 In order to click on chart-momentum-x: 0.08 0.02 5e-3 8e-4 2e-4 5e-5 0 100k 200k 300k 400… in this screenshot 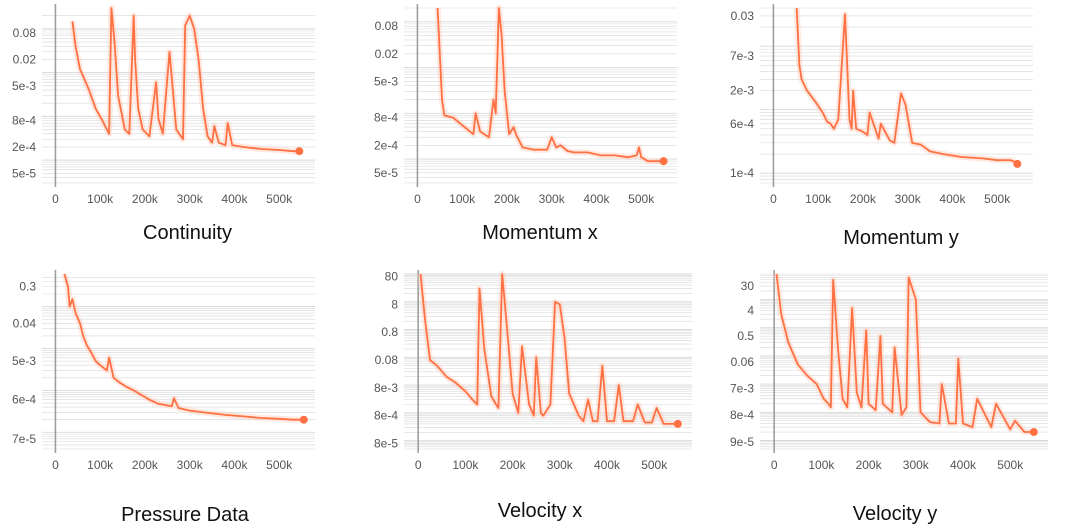, I will do `click(525, 105)`.